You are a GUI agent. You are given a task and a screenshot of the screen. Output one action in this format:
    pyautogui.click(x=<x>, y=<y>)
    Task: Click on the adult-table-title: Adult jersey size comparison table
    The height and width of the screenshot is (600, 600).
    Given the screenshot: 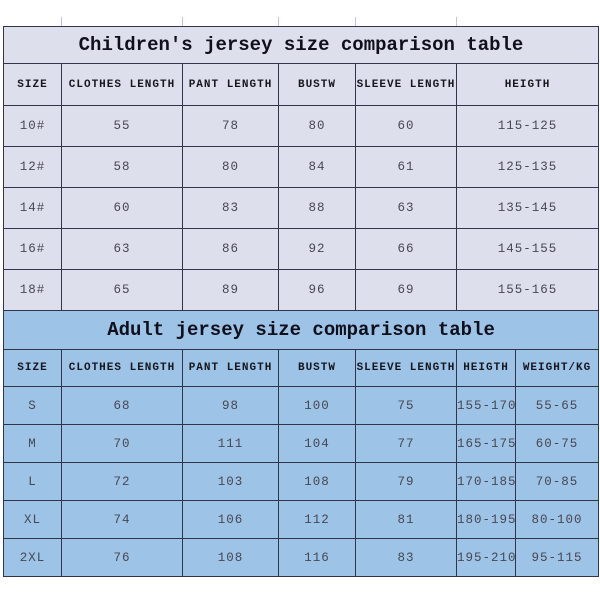 What is the action you would take?
    pyautogui.click(x=301, y=330)
    